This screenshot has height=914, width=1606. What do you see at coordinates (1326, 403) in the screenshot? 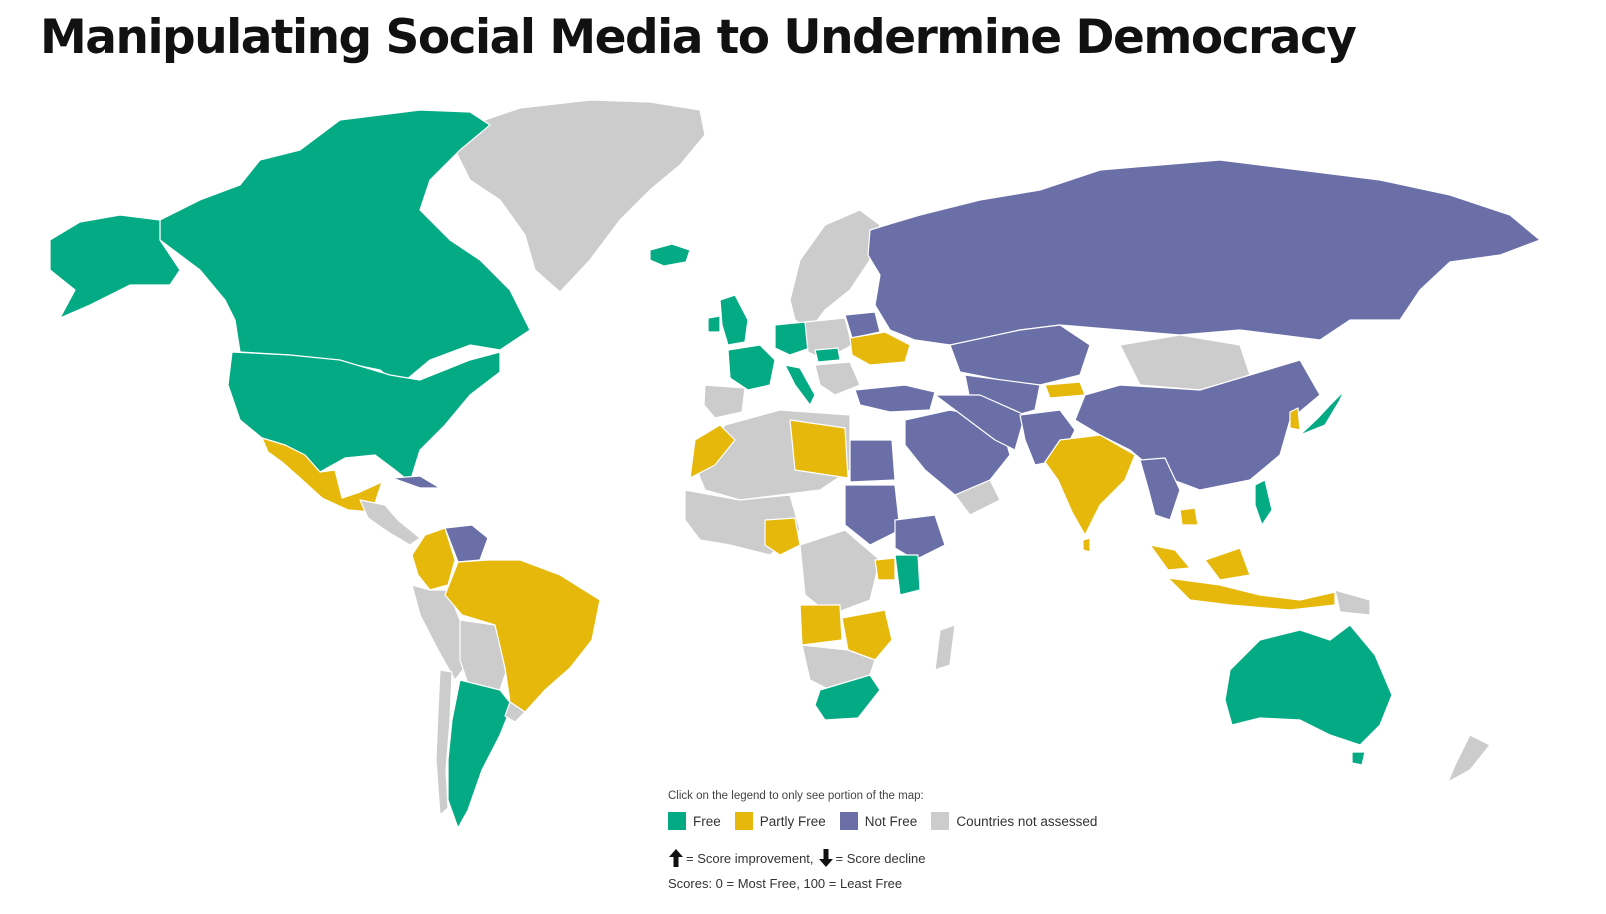
I see `region-japan` at bounding box center [1326, 403].